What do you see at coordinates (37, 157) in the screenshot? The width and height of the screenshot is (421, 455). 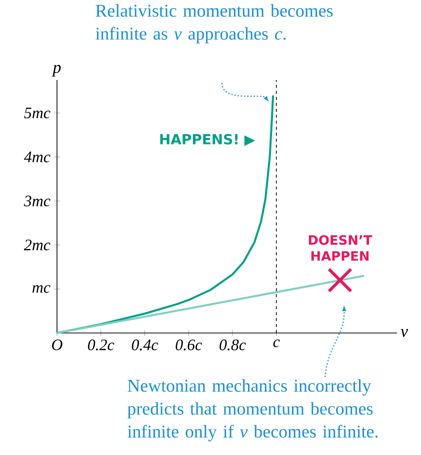 I see `y-tick-label: 4mc` at bounding box center [37, 157].